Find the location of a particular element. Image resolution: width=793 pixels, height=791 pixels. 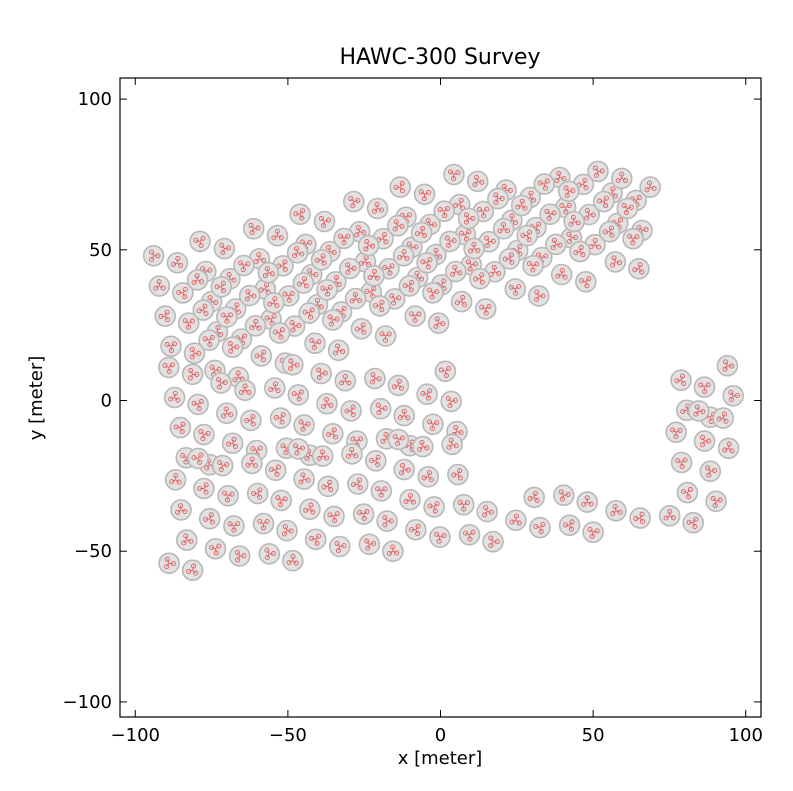

y-tick-label: 100 is located at coordinates (95, 99).